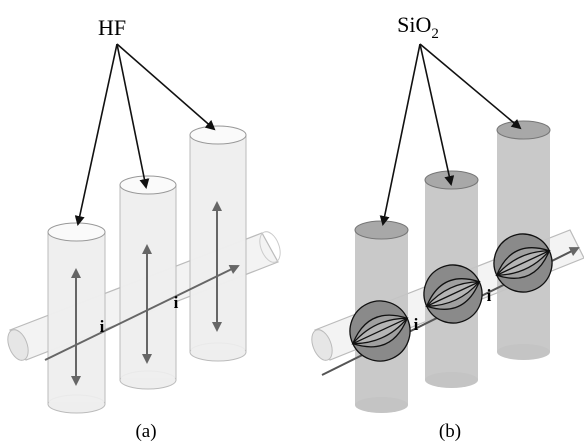 The height and width of the screenshot is (444, 584). What do you see at coordinates (76, 318) in the screenshot?
I see `wire-left` at bounding box center [76, 318].